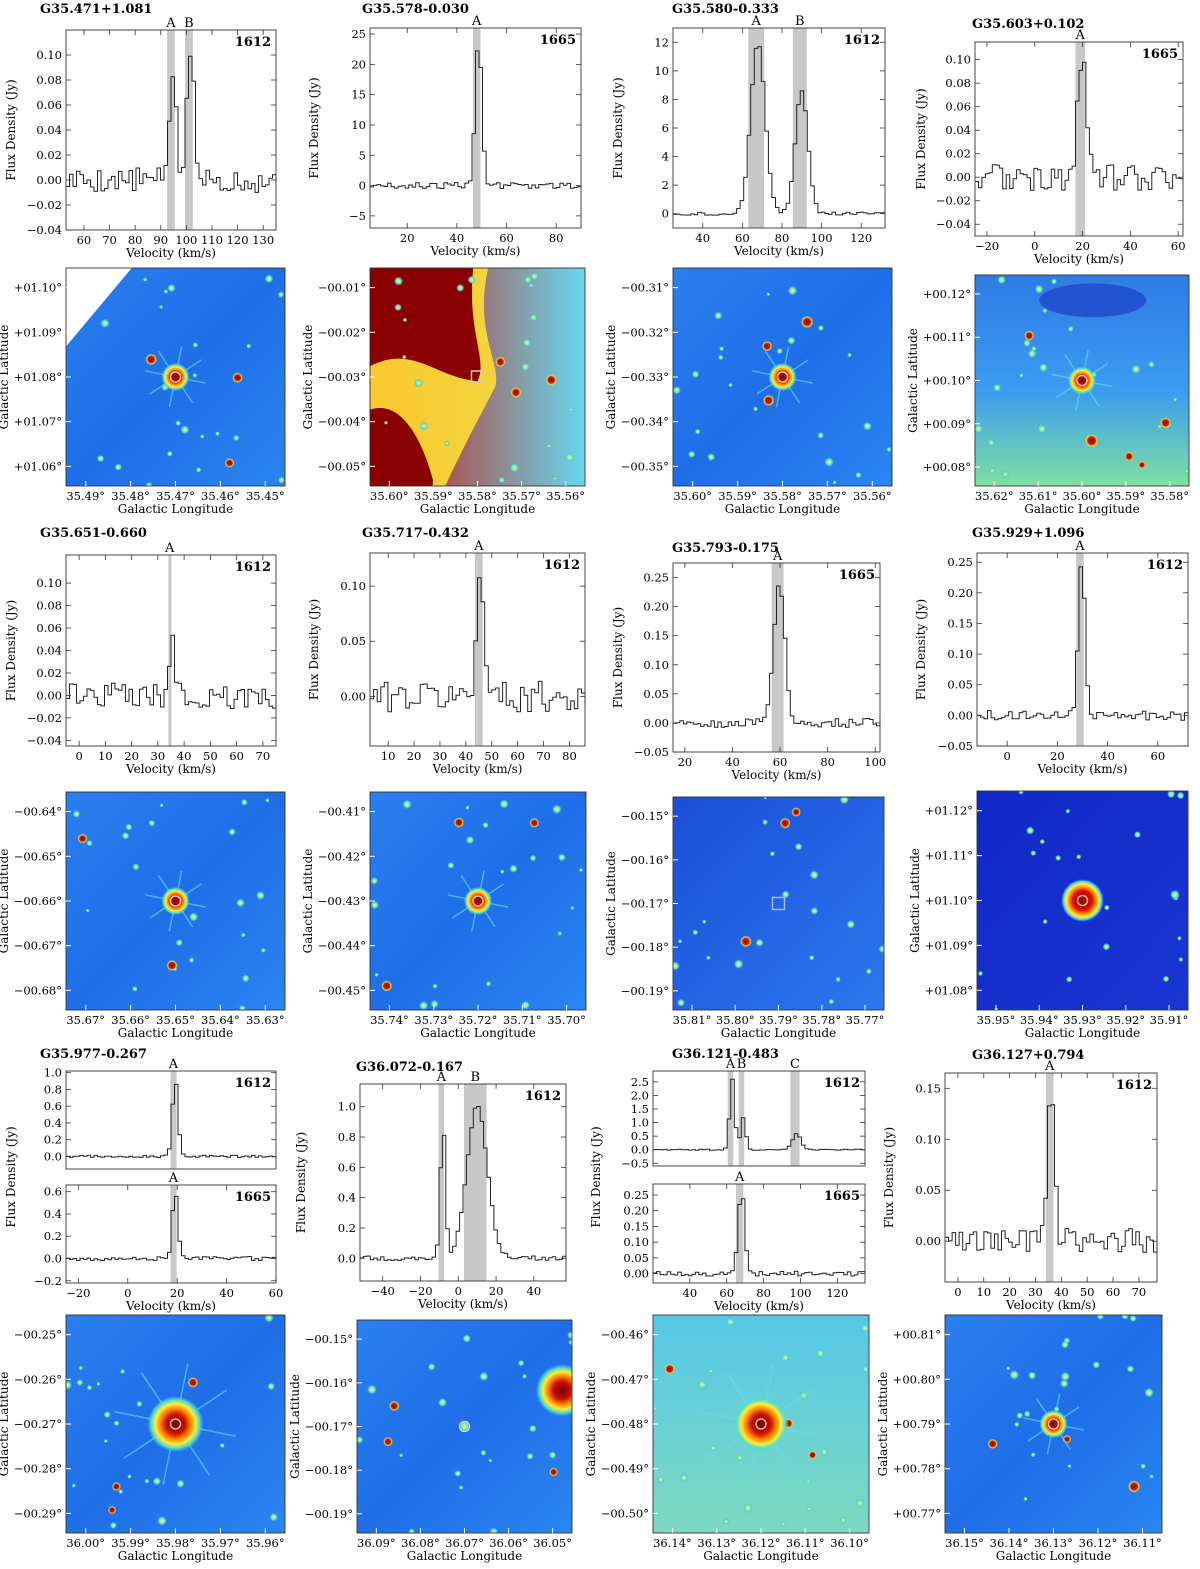 Image resolution: width=1200 pixels, height=1569 pixels. I want to click on y-tick-label: −00.05°, so click(342, 466).